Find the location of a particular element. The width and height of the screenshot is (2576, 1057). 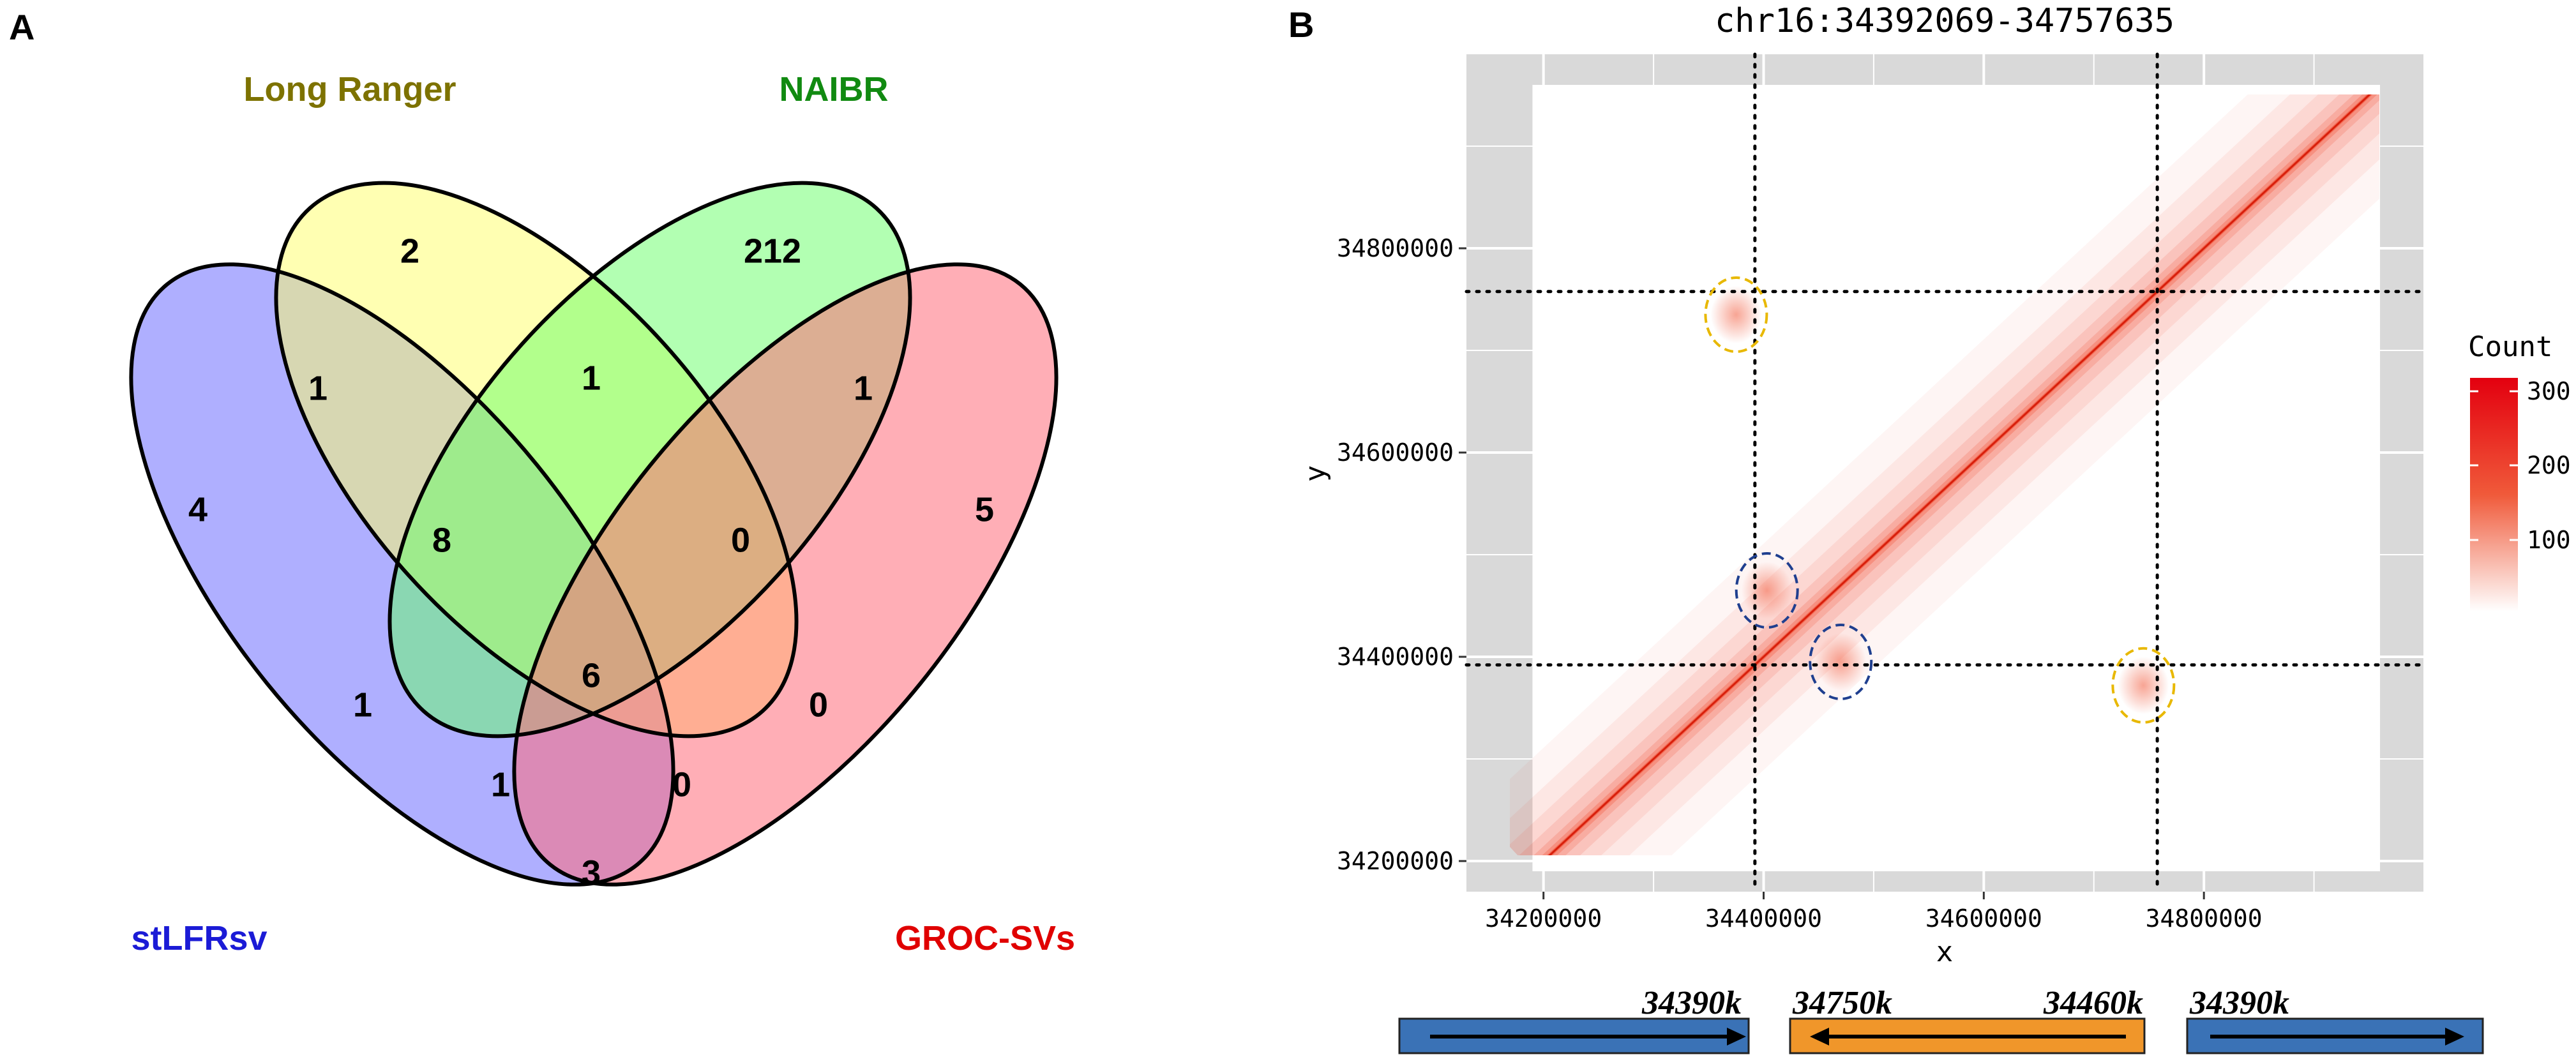

y-tick-label: 34600000 is located at coordinates (1395, 453).